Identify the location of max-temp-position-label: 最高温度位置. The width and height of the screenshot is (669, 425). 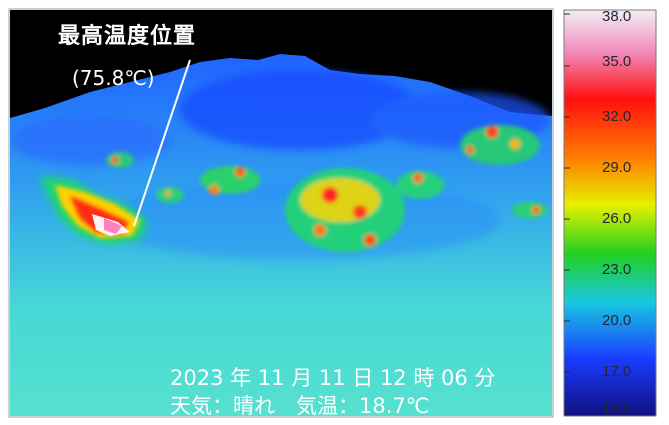
(127, 36).